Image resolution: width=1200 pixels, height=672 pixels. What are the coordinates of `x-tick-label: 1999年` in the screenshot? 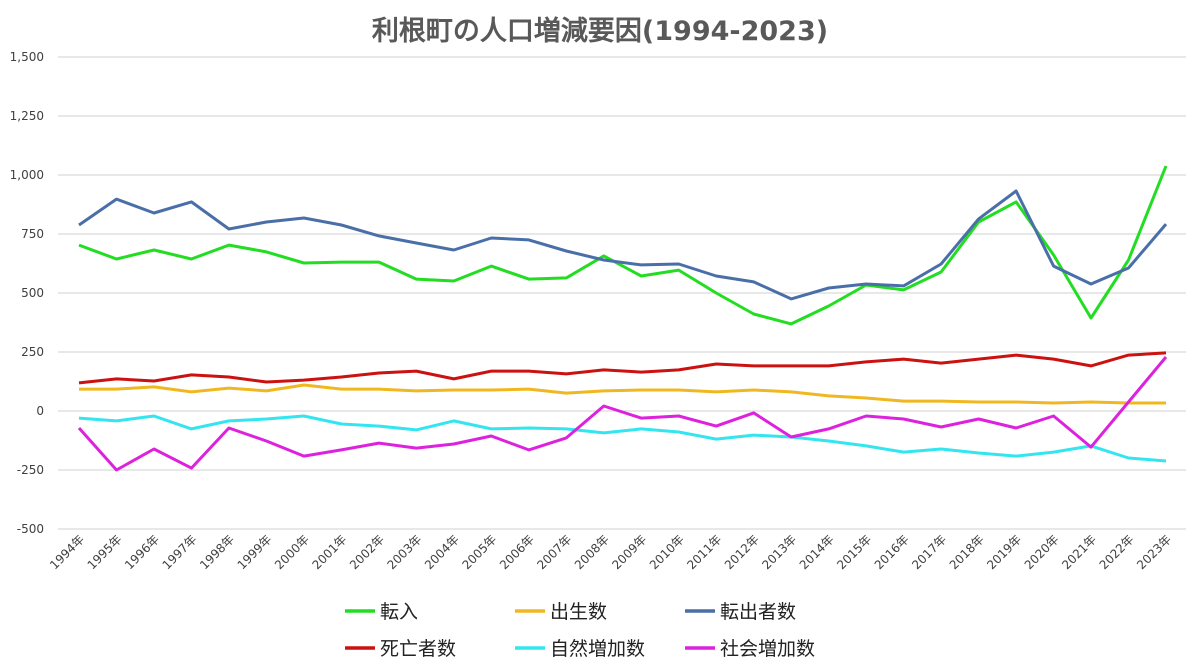 It's located at (255, 552).